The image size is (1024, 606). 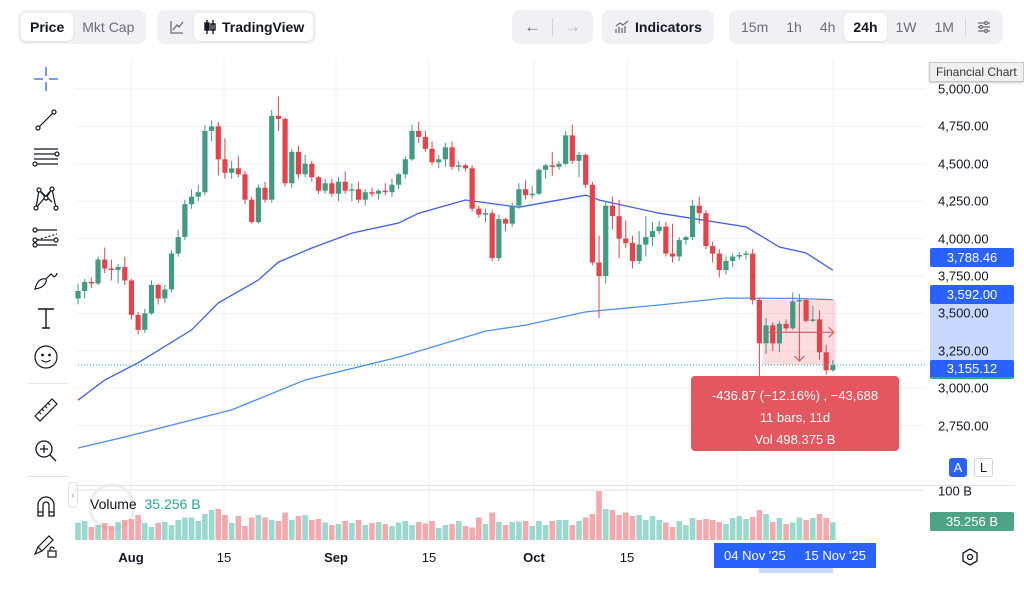 I want to click on undo-button: ←, so click(x=532, y=27).